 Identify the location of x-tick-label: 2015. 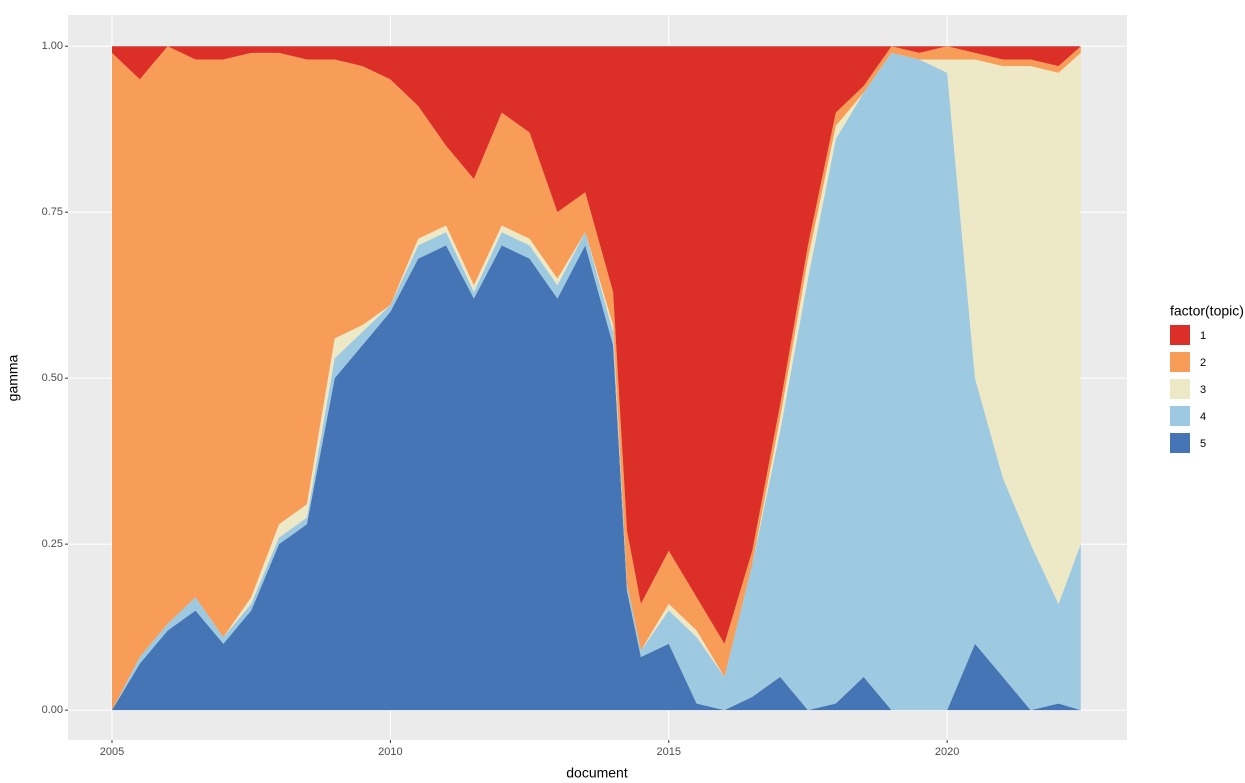
(669, 752).